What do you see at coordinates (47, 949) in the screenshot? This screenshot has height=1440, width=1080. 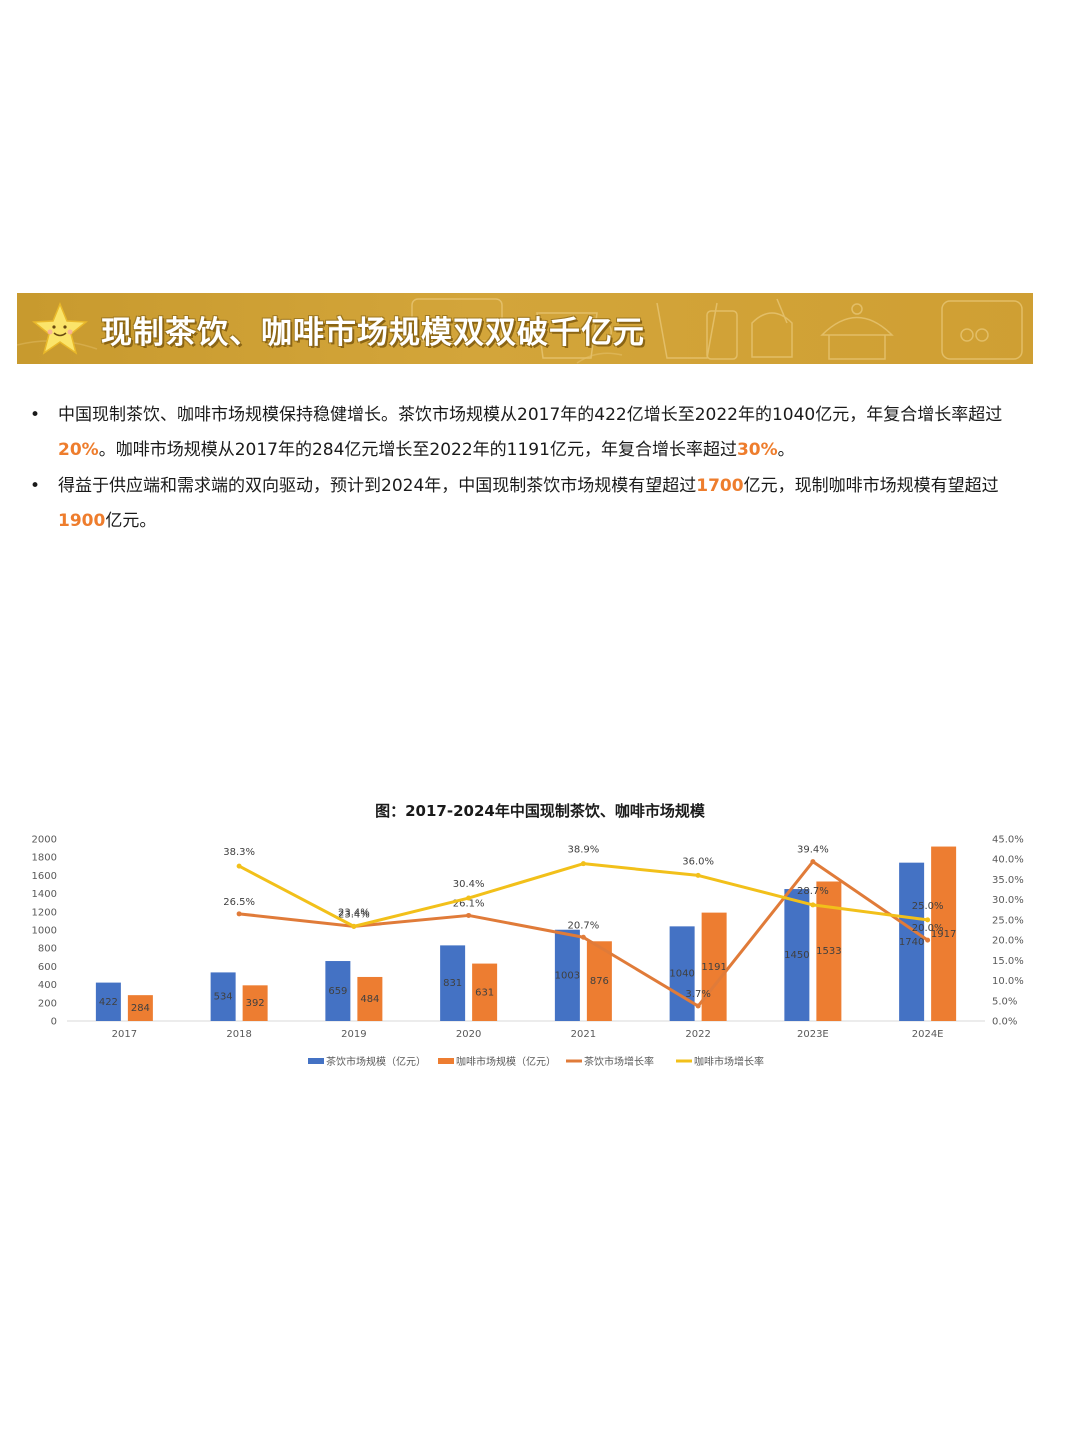 I see `y-left-tick-label: 800` at bounding box center [47, 949].